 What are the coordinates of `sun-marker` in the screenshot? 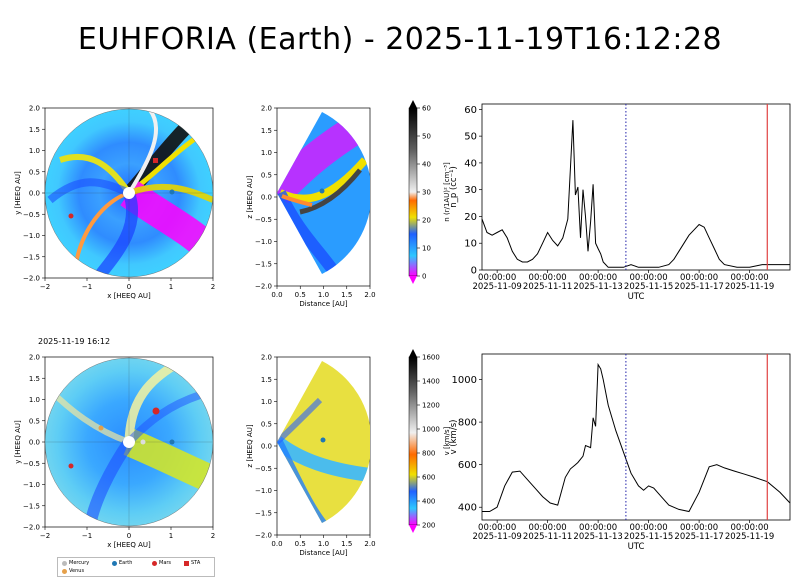 It's located at (129, 193).